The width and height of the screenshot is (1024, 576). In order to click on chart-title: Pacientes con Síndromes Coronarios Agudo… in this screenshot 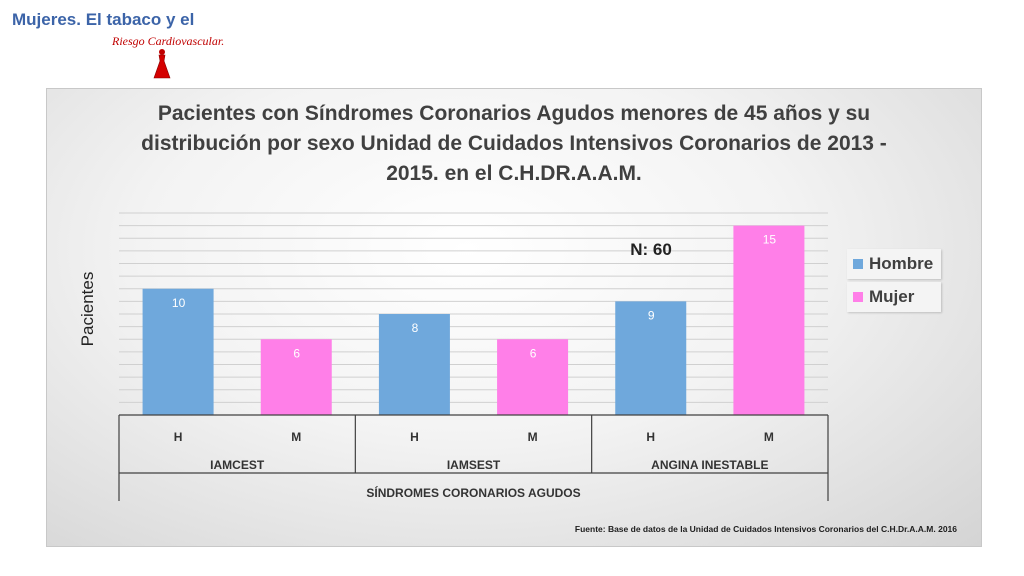, I will do `click(514, 143)`.